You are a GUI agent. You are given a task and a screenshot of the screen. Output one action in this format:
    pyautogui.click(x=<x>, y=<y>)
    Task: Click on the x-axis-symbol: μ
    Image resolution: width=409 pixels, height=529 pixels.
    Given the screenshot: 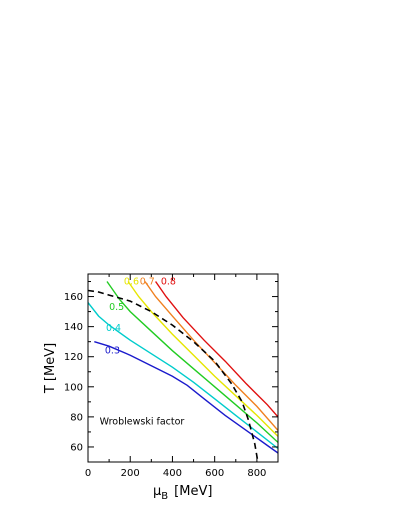 What is the action you would take?
    pyautogui.click(x=157, y=491)
    